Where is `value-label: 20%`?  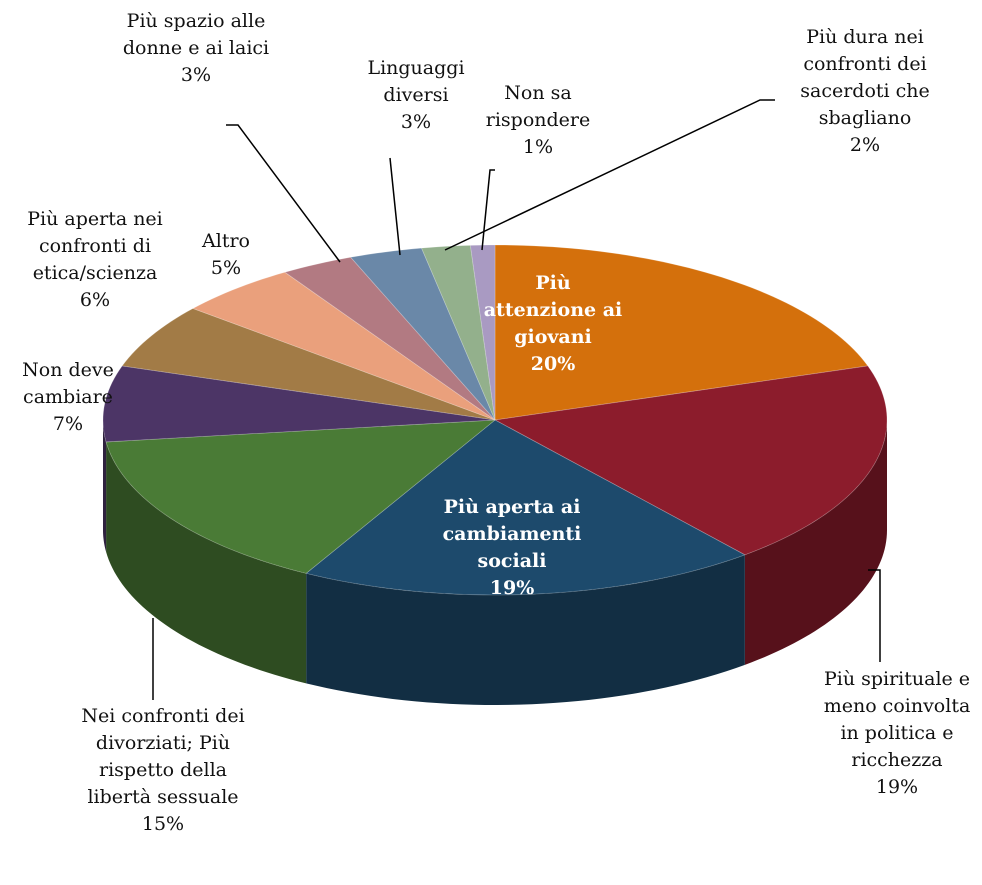 value-label: 20% is located at coordinates (553, 364).